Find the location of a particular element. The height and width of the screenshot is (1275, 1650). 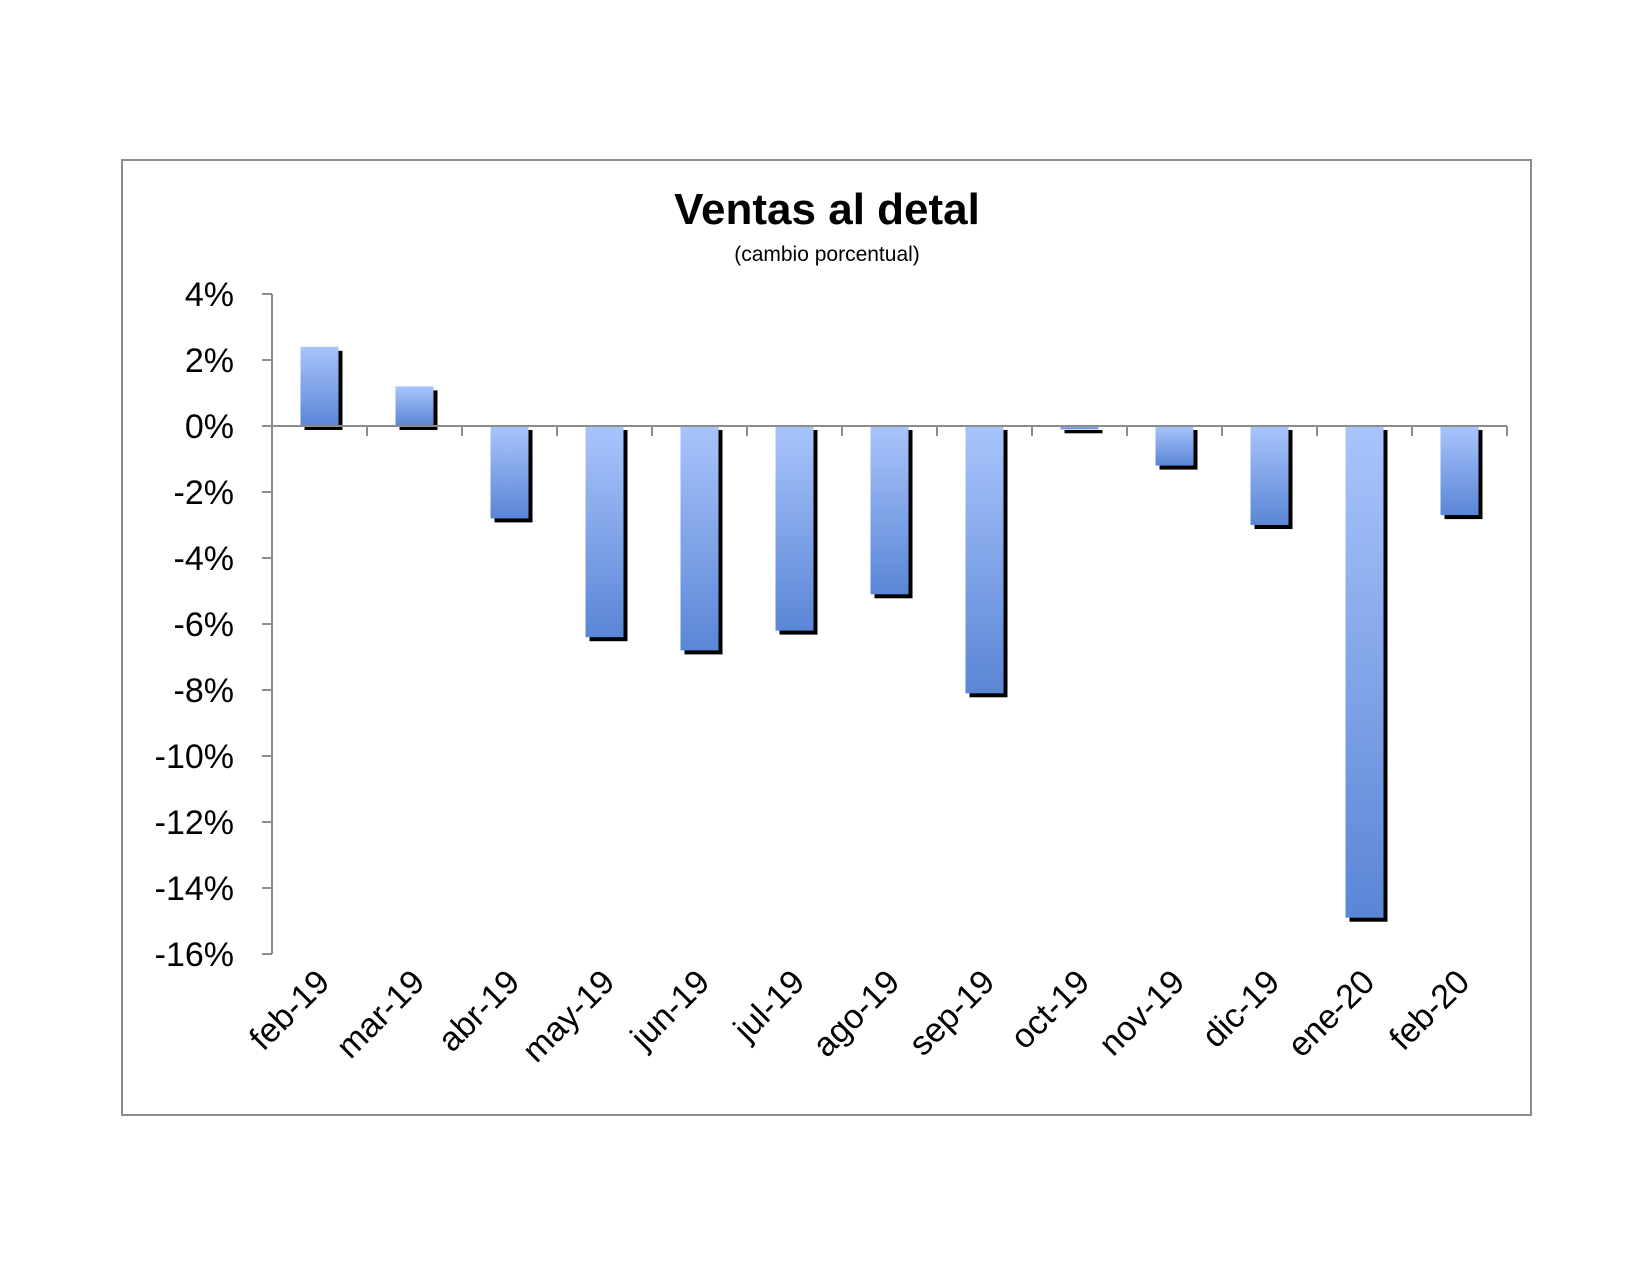

x-tick-label: jul-19 is located at coordinates (769, 1006).